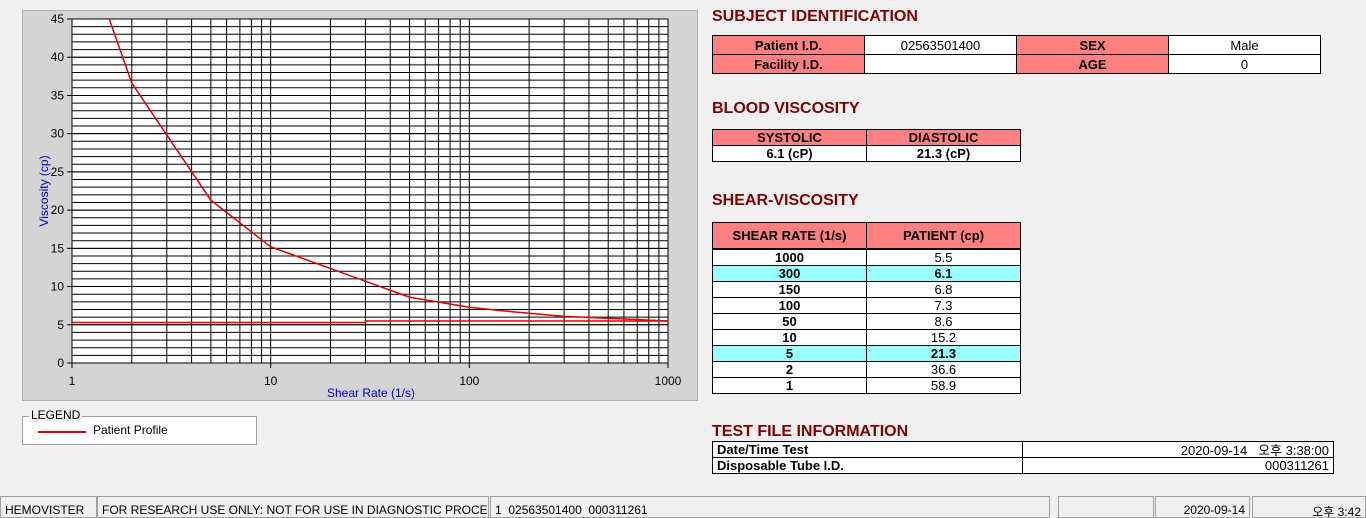 The width and height of the screenshot is (1366, 518). I want to click on table-cell: 5.5, so click(943, 257).